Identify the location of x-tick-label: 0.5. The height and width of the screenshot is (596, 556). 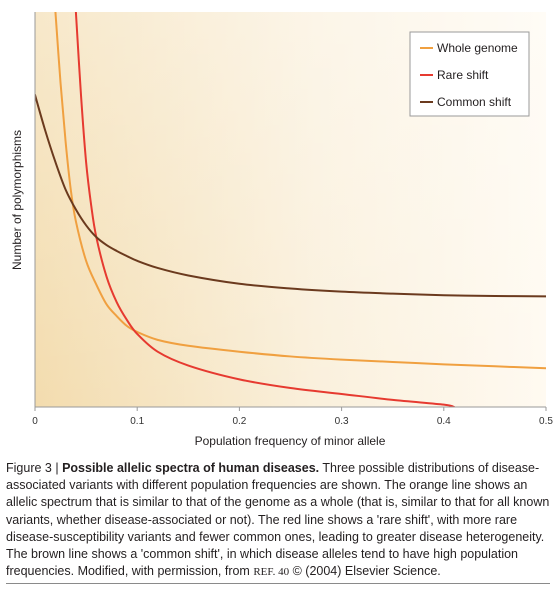
(546, 421).